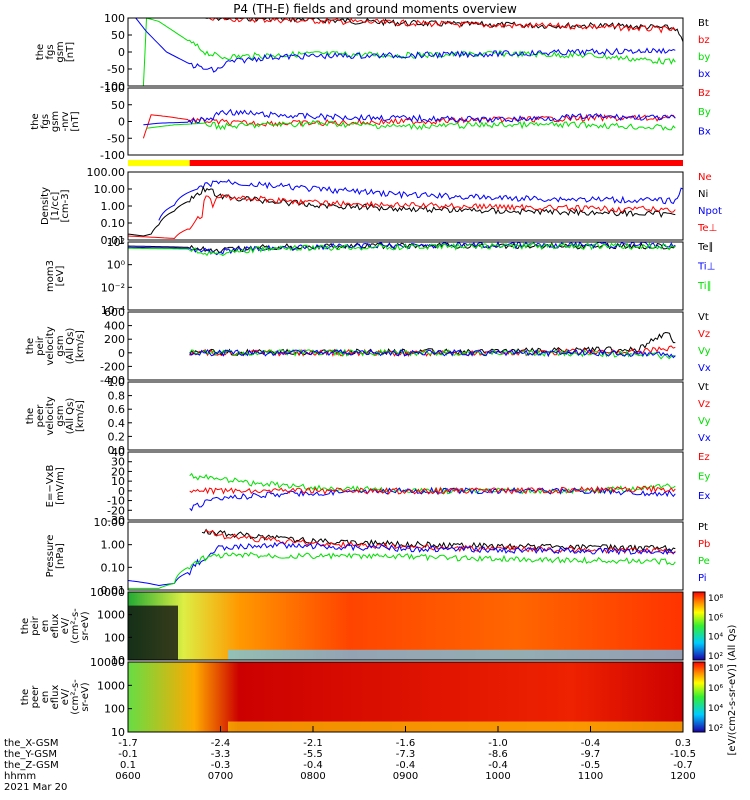 The width and height of the screenshot is (750, 800). Describe the element at coordinates (704, 40) in the screenshot. I see `legend-entry: bz` at that location.